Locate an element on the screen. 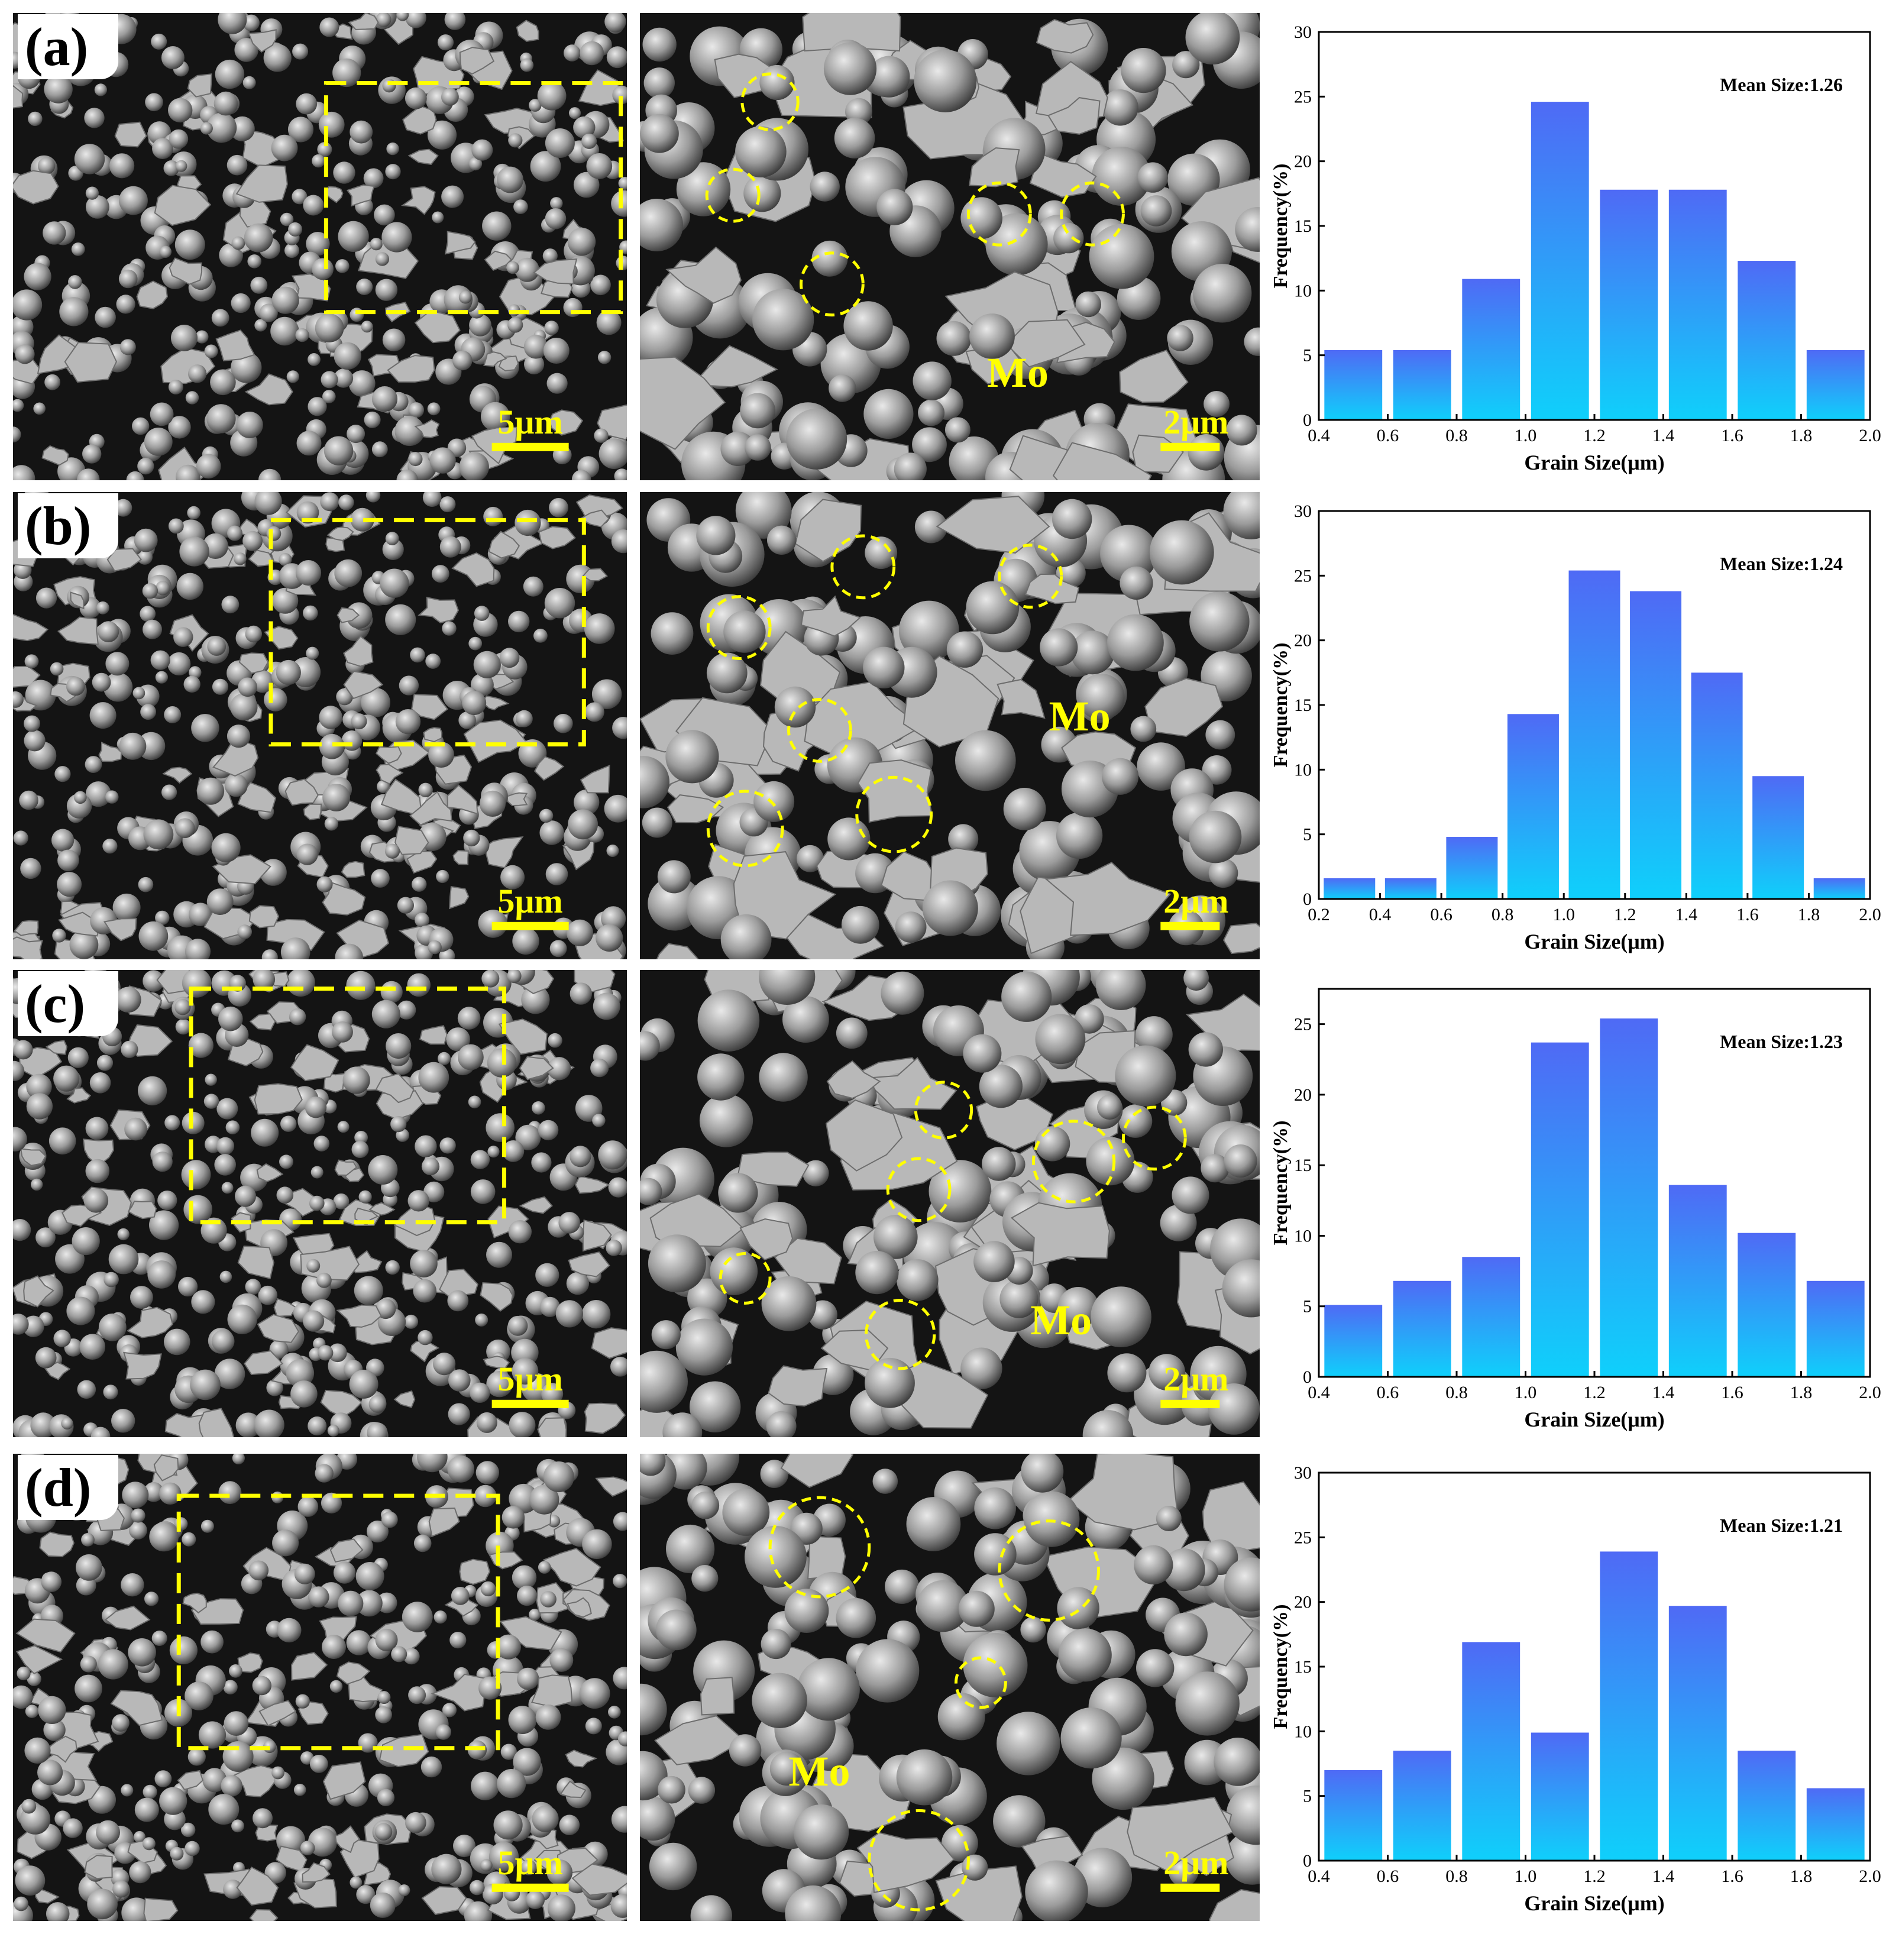 This screenshot has width=1899, height=1960. panel-label-badge: (d) is located at coordinates (68, 1487).